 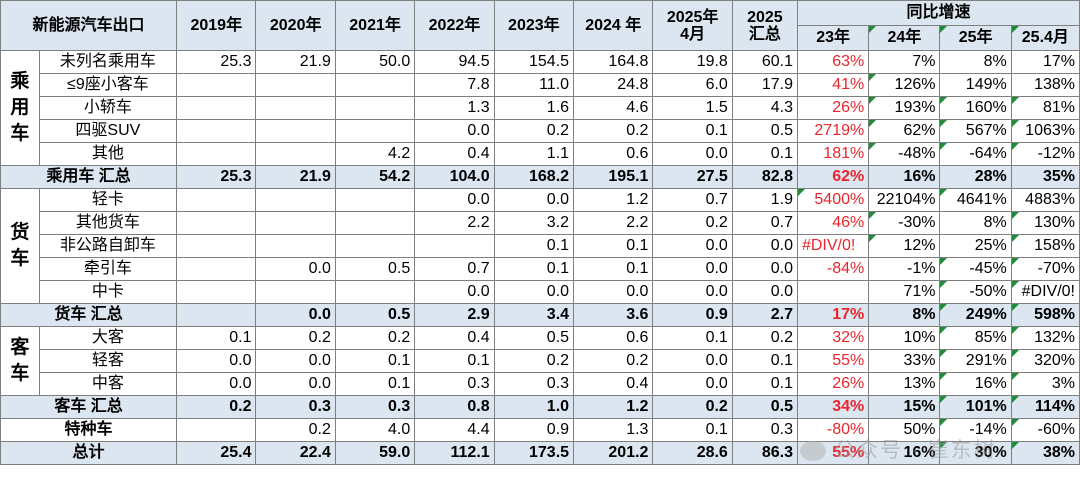 I want to click on growth-cell: 16%, so click(x=975, y=384).